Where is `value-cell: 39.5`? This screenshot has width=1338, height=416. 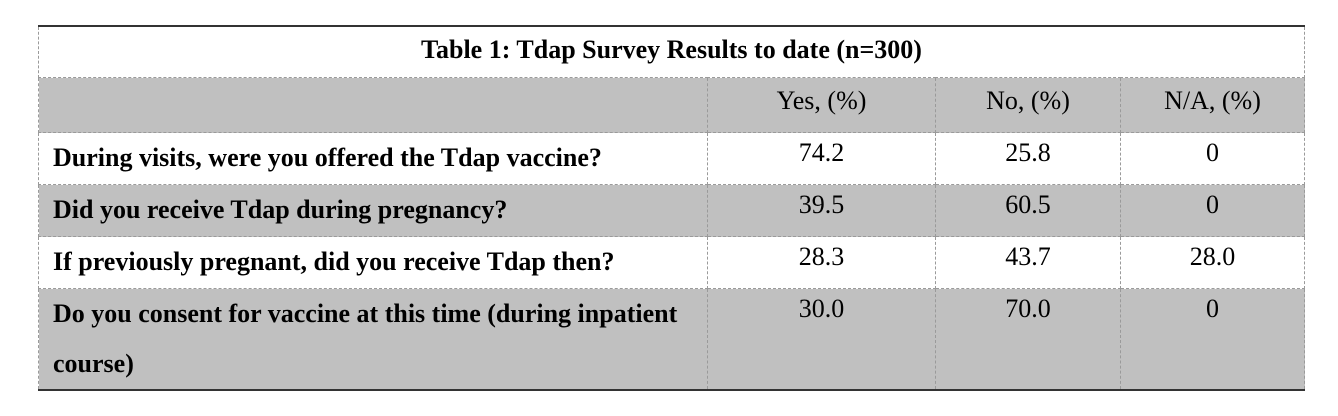
value-cell: 39.5 is located at coordinates (821, 210).